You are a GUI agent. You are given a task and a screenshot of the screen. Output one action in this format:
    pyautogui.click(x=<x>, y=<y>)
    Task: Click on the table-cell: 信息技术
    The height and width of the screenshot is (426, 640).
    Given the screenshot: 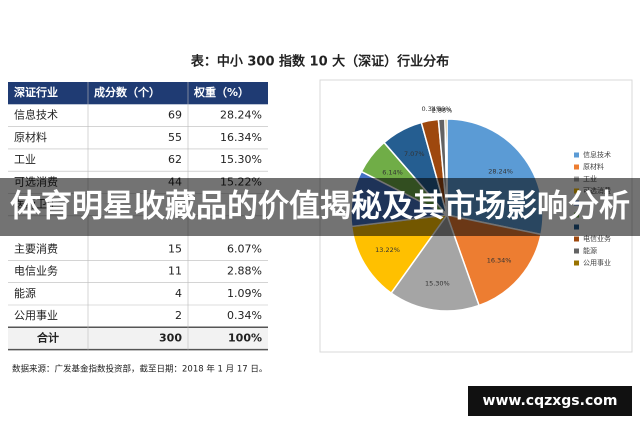 What is the action you would take?
    pyautogui.click(x=36, y=114)
    